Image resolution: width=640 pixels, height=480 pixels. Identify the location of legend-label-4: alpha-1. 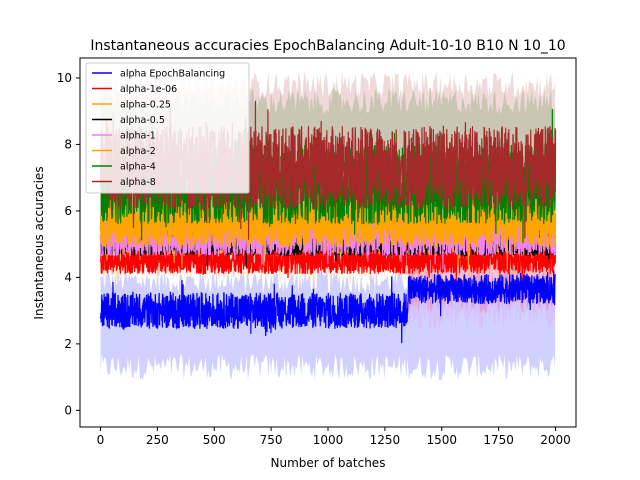
(138, 136).